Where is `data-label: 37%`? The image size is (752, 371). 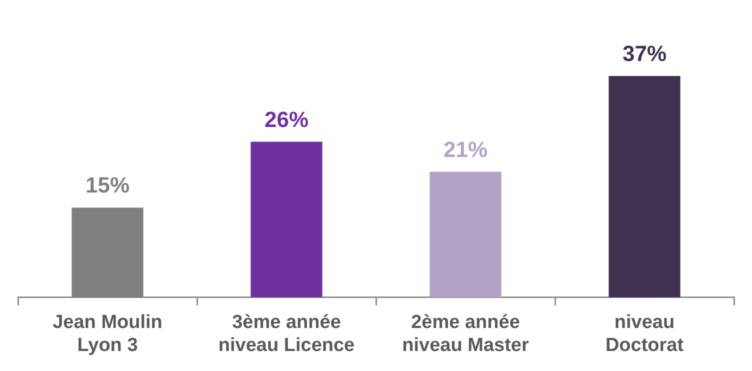 data-label: 37% is located at coordinates (644, 53).